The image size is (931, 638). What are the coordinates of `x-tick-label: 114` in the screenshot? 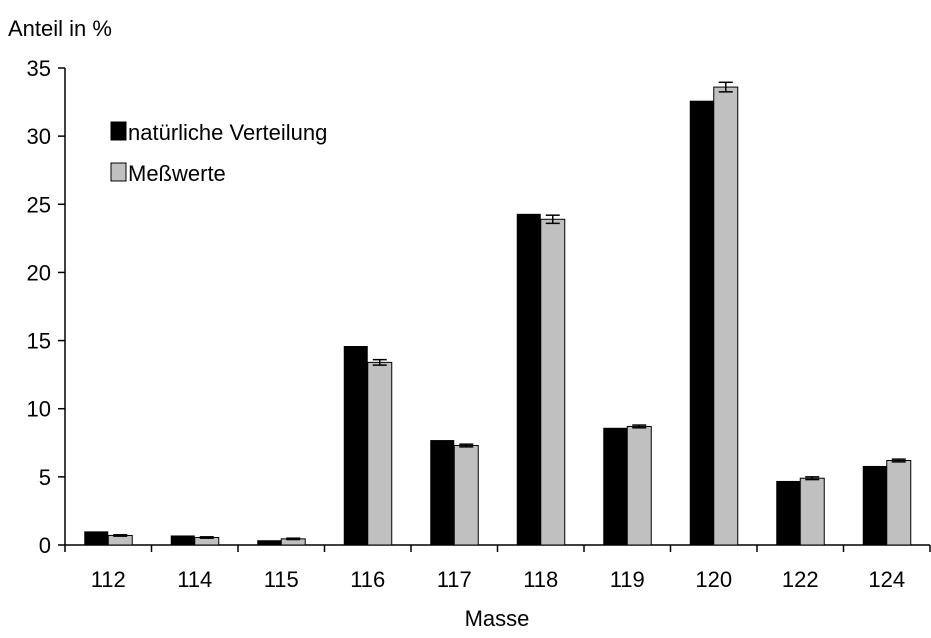 It's located at (194, 579).